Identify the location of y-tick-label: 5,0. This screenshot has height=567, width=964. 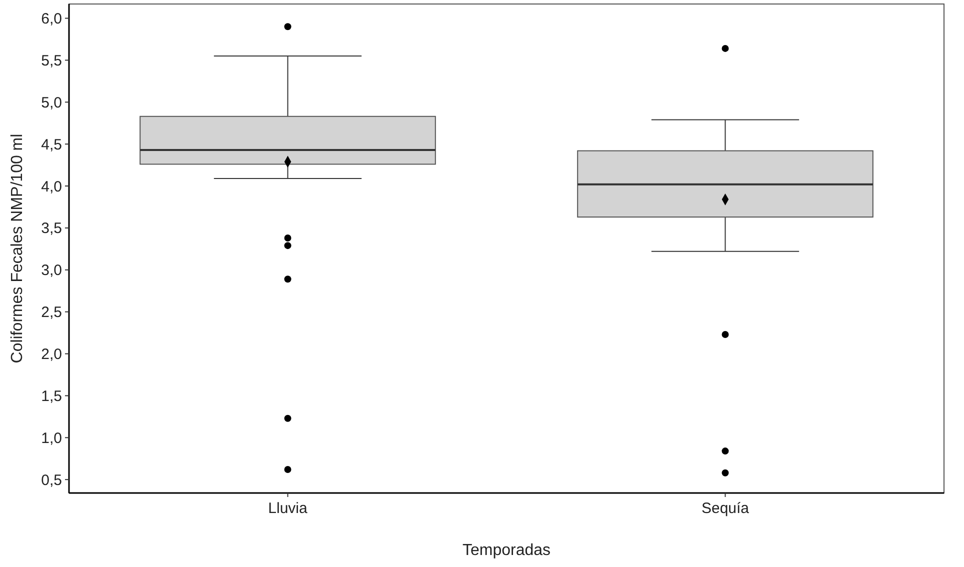
(51, 103).